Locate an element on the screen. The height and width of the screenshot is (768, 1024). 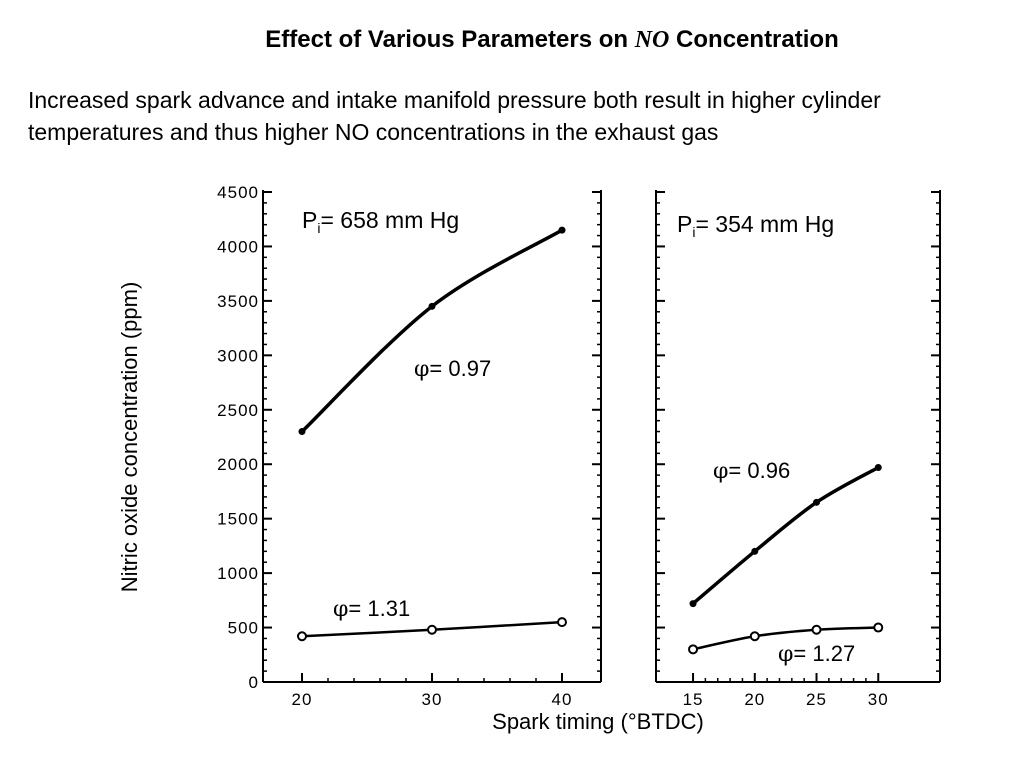
left-series-2-label: φ= 1.31 is located at coordinates (371, 609).